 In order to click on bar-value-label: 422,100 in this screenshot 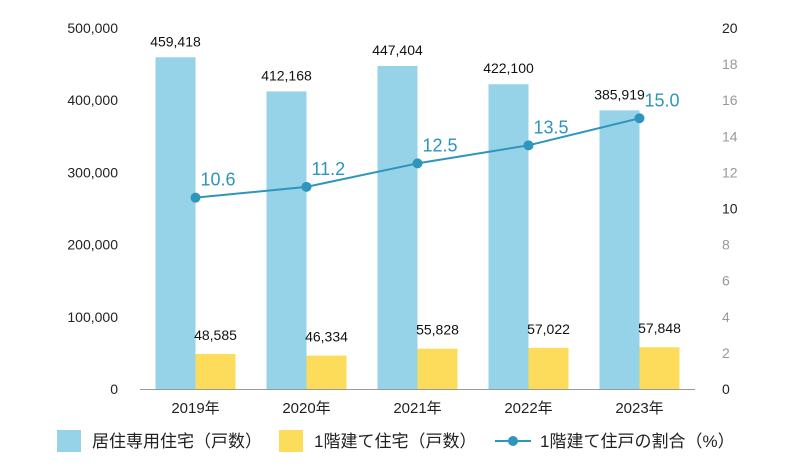, I will do `click(508, 68)`.